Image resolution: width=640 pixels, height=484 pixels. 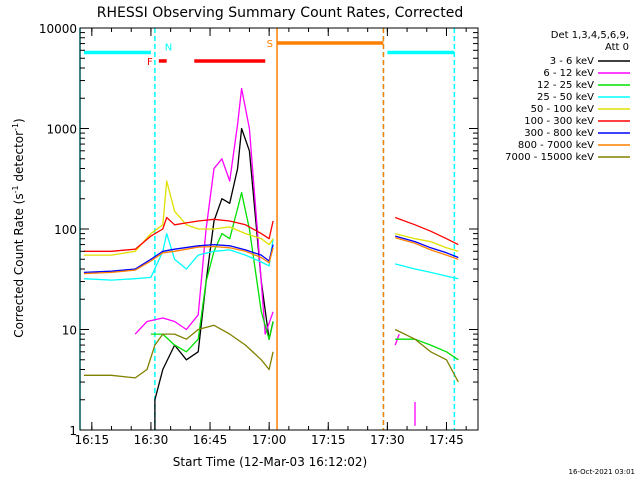 I want to click on legend-label: 25 - 50 keV, so click(x=565, y=97).